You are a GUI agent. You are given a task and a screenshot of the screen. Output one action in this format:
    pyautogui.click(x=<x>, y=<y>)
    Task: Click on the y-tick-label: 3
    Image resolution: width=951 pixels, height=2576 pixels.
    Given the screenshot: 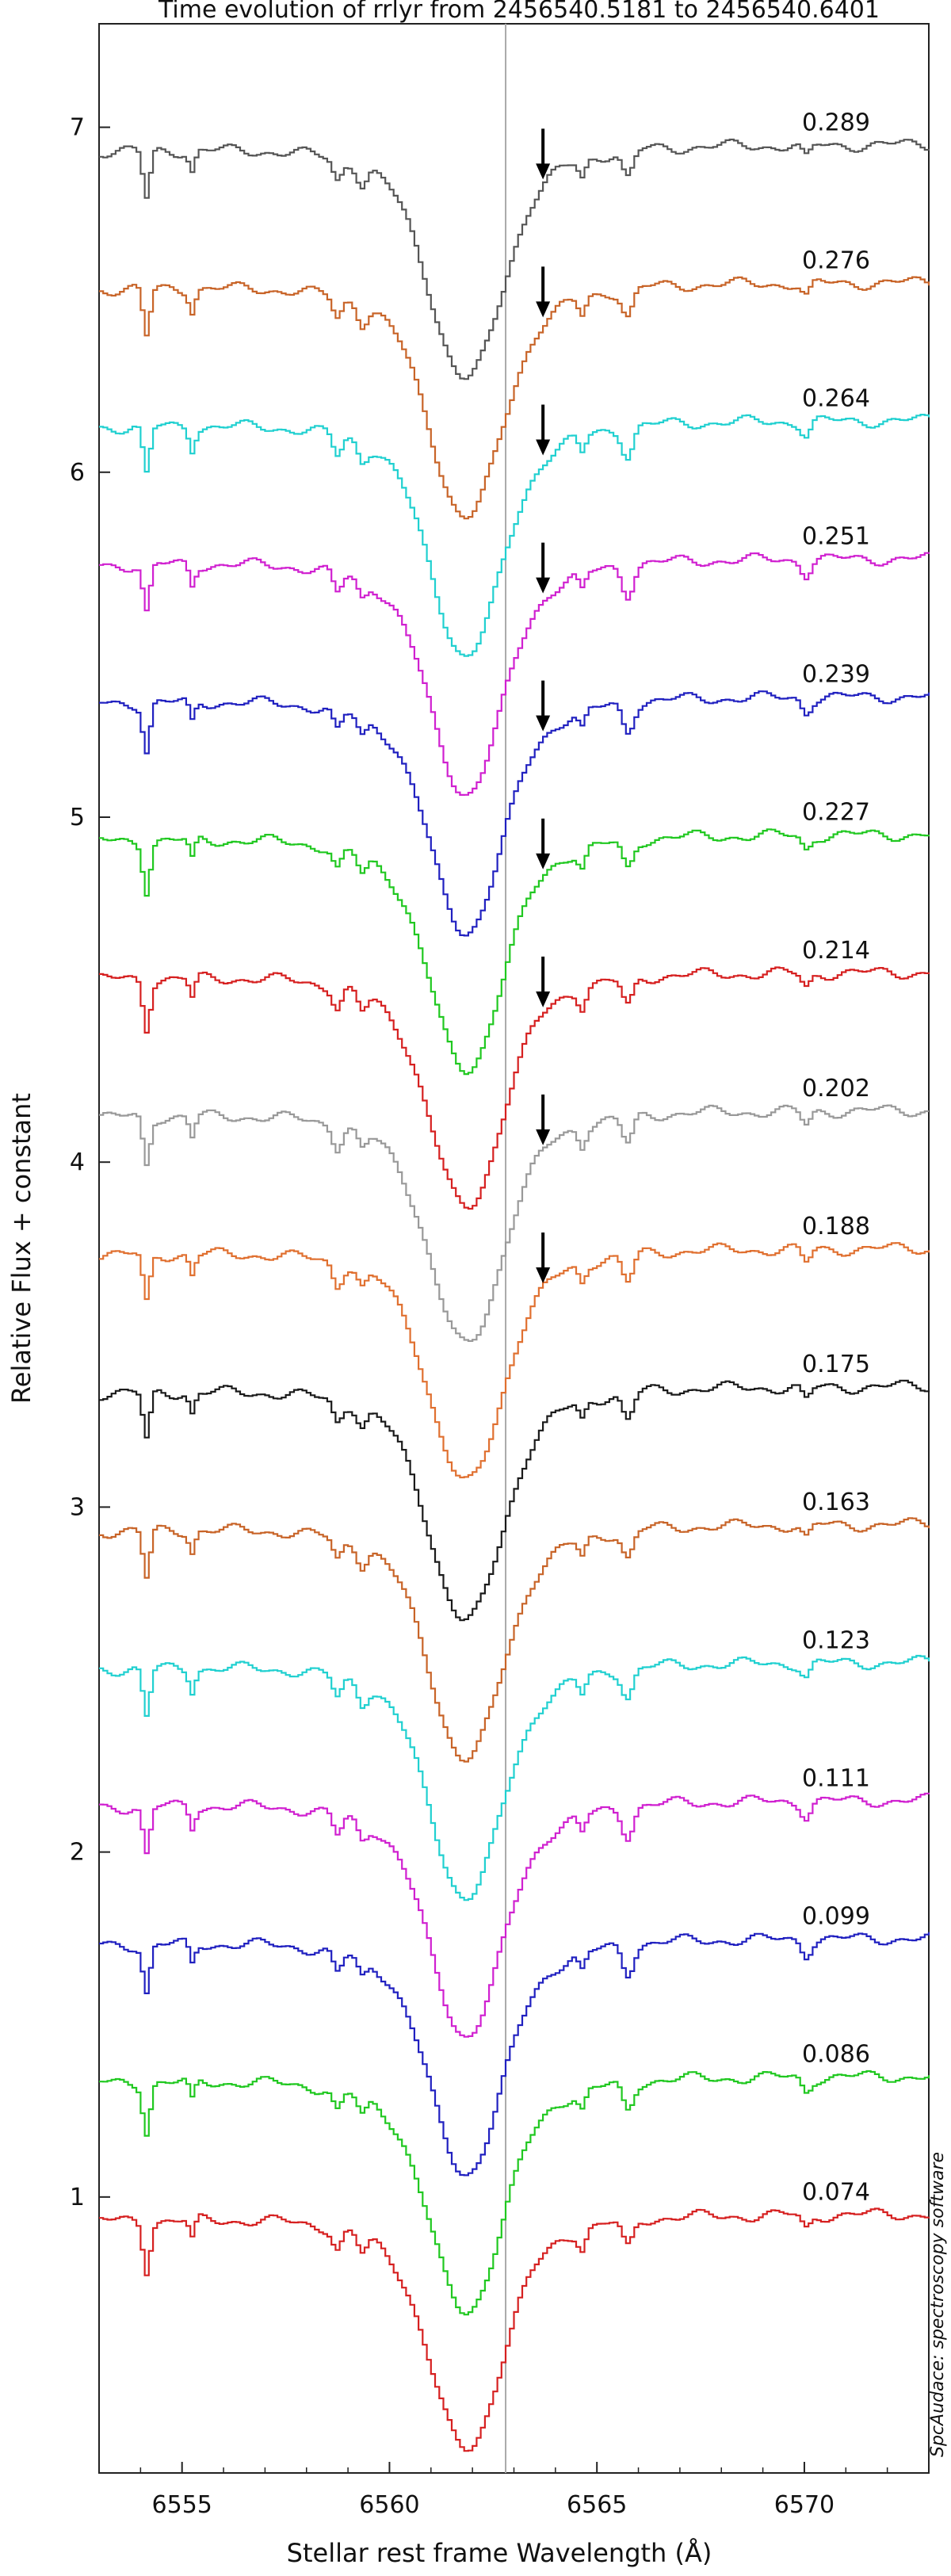 What is the action you would take?
    pyautogui.click(x=77, y=1507)
    